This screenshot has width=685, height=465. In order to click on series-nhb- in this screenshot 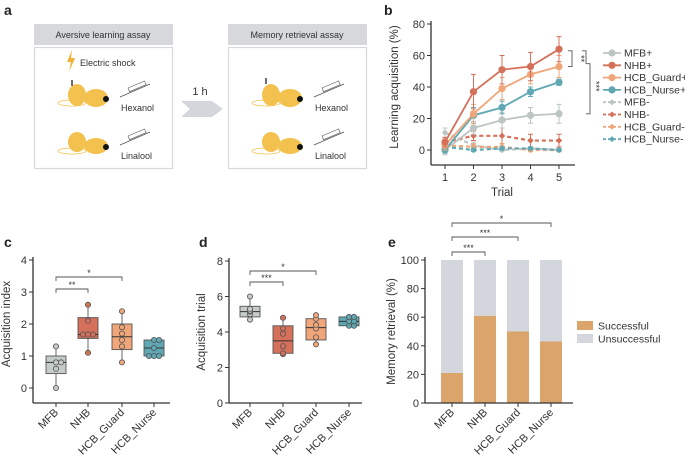, I will do `click(502, 92)`.